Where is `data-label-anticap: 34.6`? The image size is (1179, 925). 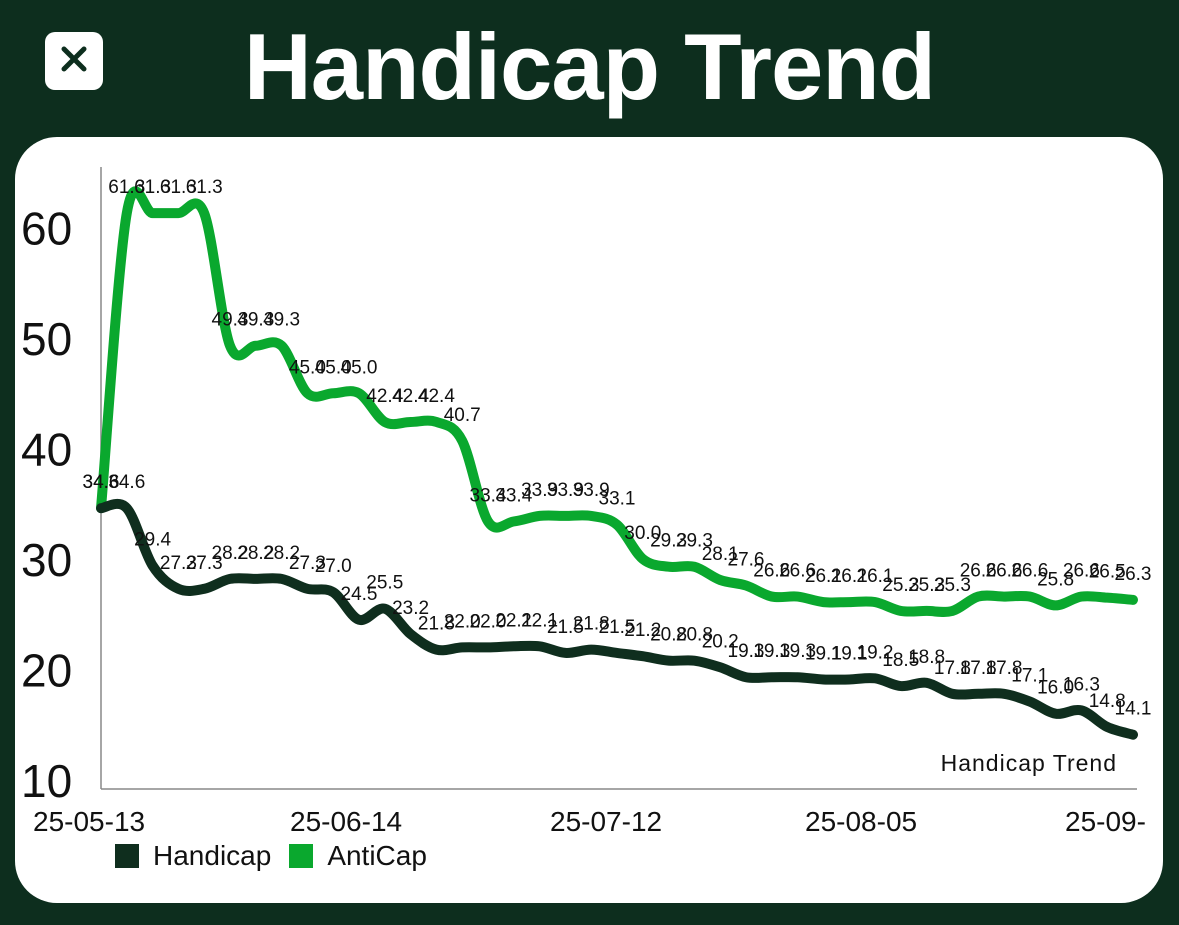
data-label-anticap: 34.6 is located at coordinates (101, 482).